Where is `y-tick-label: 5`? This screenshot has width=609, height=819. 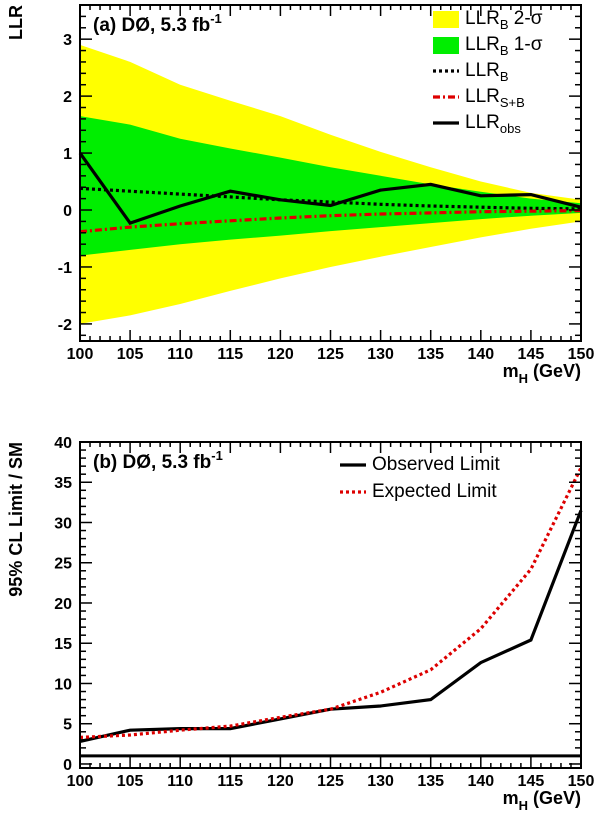
y-tick-label: 5 is located at coordinates (67, 725).